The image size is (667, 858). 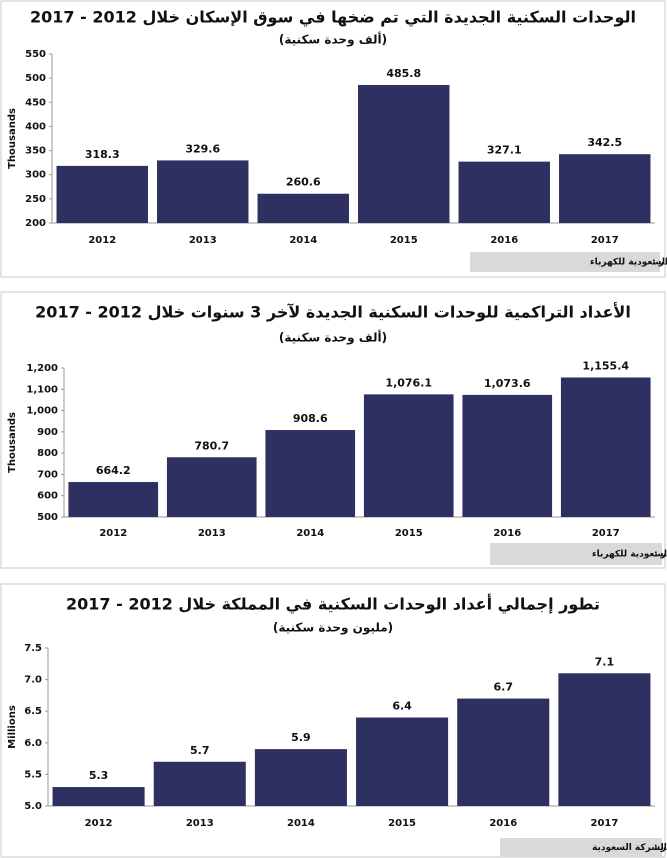 I want to click on y-tick-label: 5.5, so click(x=33, y=774).